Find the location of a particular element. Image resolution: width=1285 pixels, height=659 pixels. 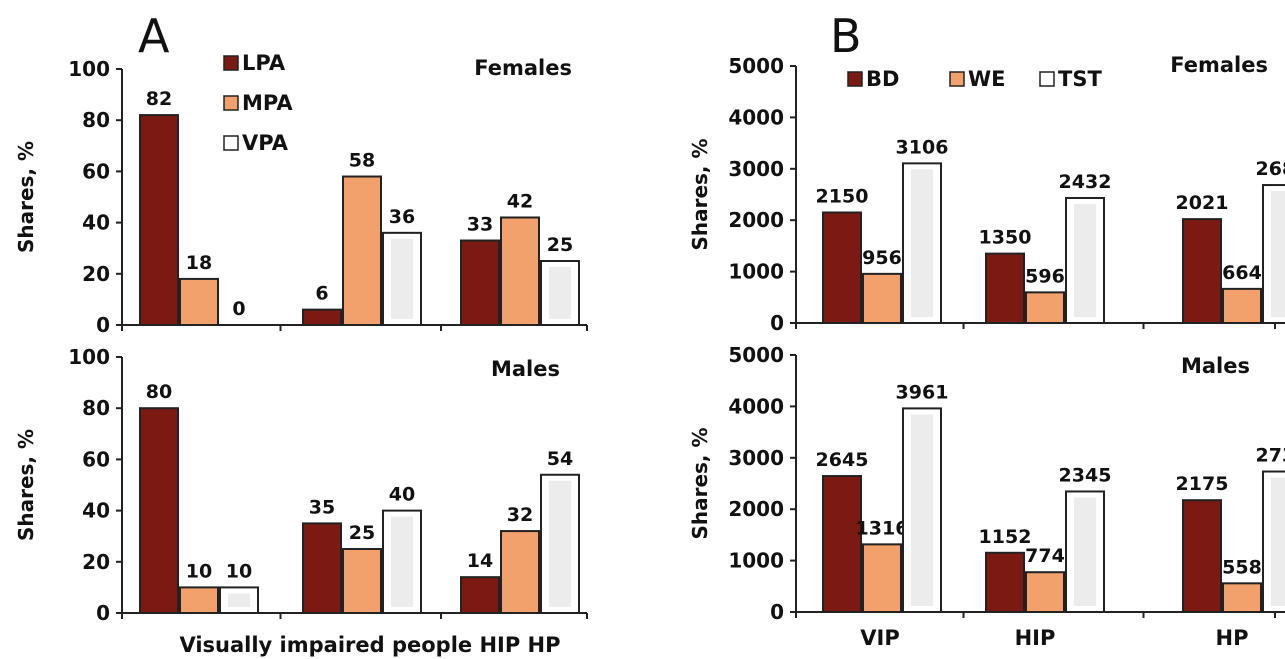

data-label: 18 is located at coordinates (199, 263).